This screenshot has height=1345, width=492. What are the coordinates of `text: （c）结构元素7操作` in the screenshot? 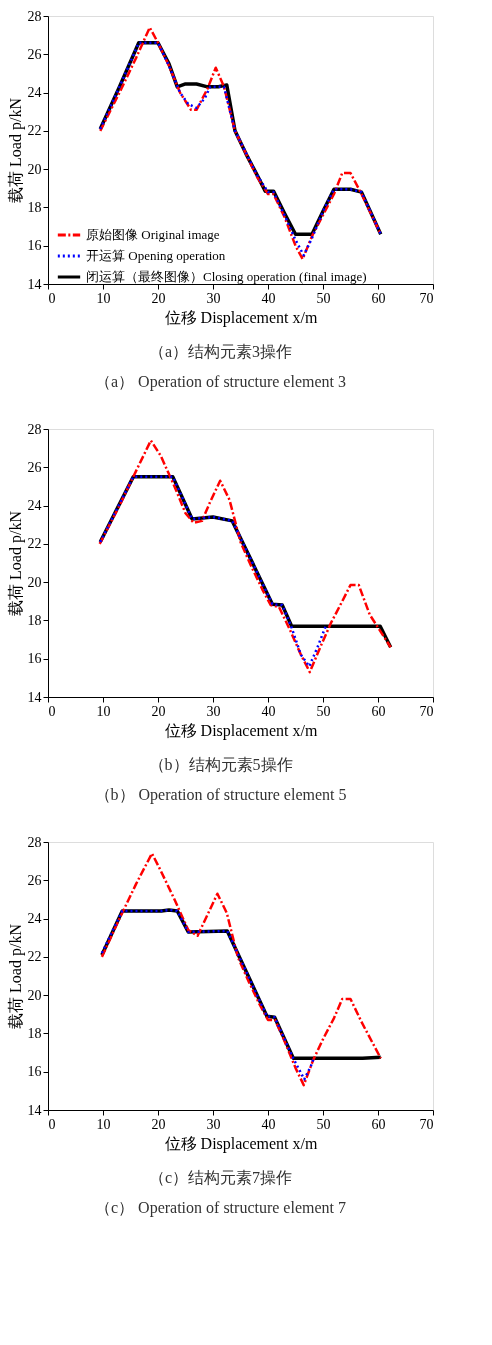 It's located at (220, 1177).